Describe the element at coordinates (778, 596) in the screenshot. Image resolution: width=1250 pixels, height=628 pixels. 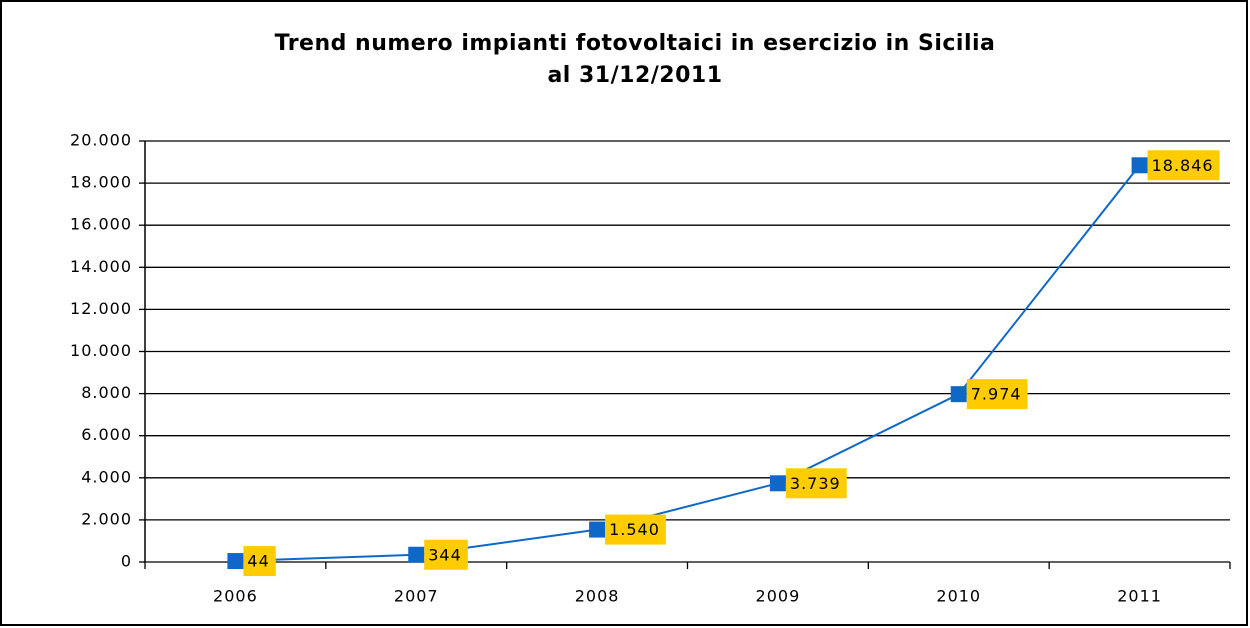
I see `x-tick-label: 2009` at that location.